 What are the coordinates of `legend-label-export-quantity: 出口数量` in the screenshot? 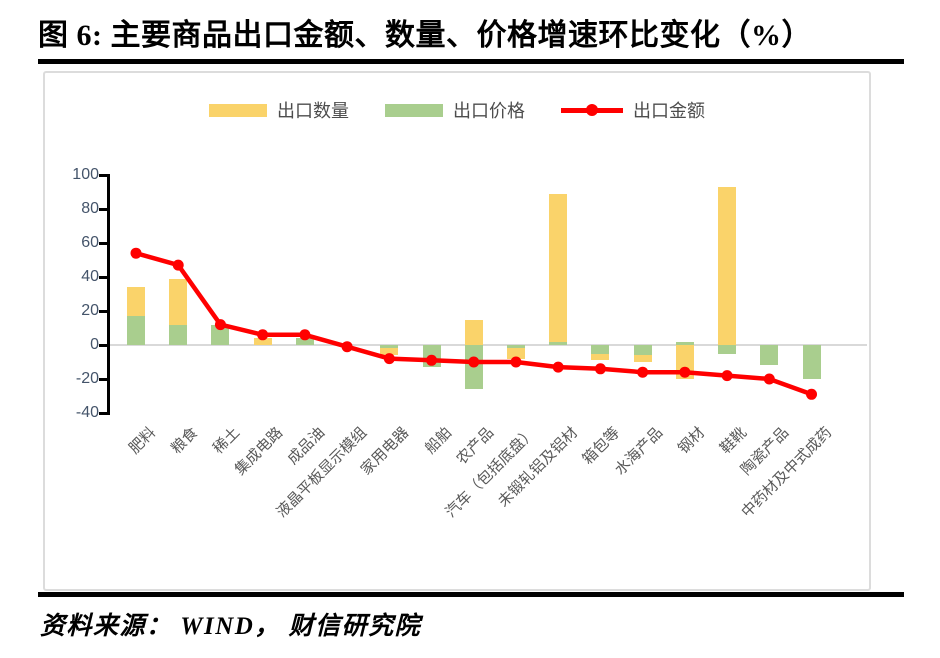 It's located at (313, 111).